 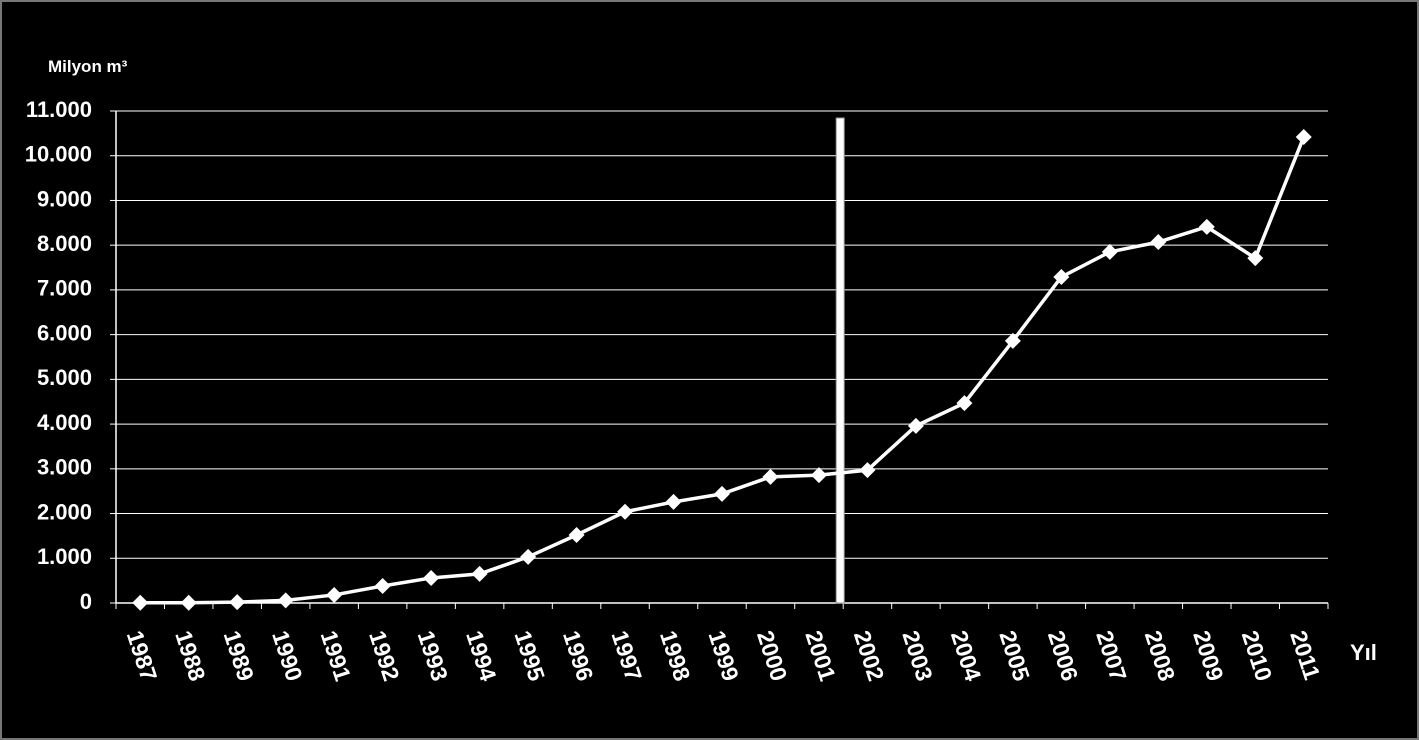 I want to click on y-tick-label: 9.000, so click(x=64, y=198).